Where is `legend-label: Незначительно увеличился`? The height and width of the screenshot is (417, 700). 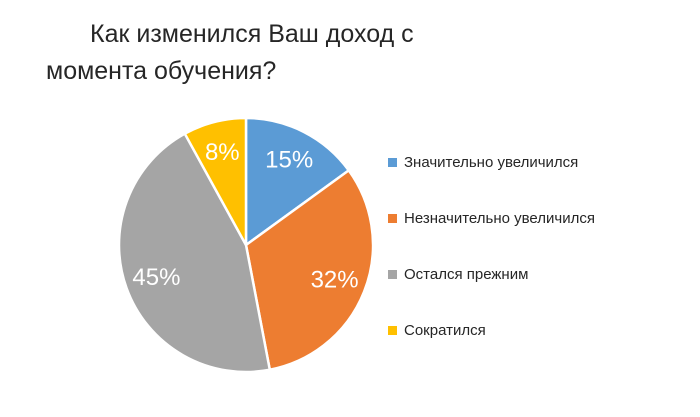
legend-label: Незначительно увеличился is located at coordinates (499, 218).